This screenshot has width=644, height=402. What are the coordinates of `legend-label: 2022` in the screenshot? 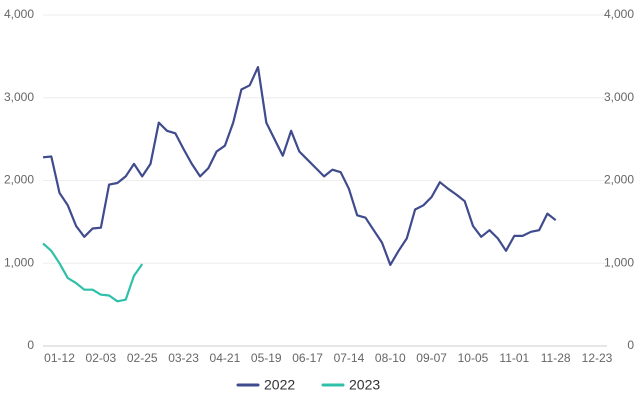 It's located at (279, 385).